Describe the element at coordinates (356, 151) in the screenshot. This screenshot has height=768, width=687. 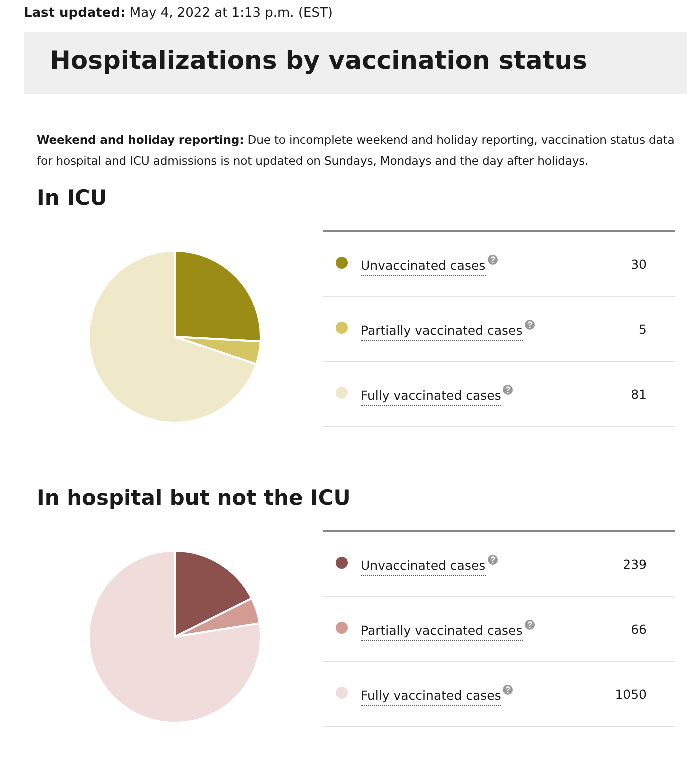
I see `text: Weekend and holiday reporting: Due to incomplete weekend and holiday reporting, vaccination status data for hospital and ICU admissions is not updated on Sundays, Mondays and the day after holidays.` at that location.